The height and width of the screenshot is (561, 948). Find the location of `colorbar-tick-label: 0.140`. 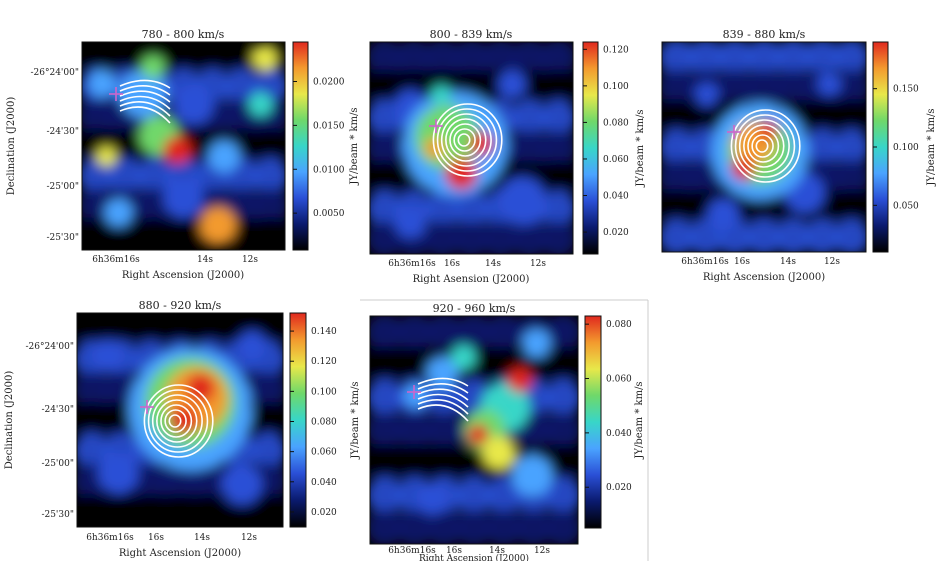

colorbar-tick-label: 0.140 is located at coordinates (324, 332).